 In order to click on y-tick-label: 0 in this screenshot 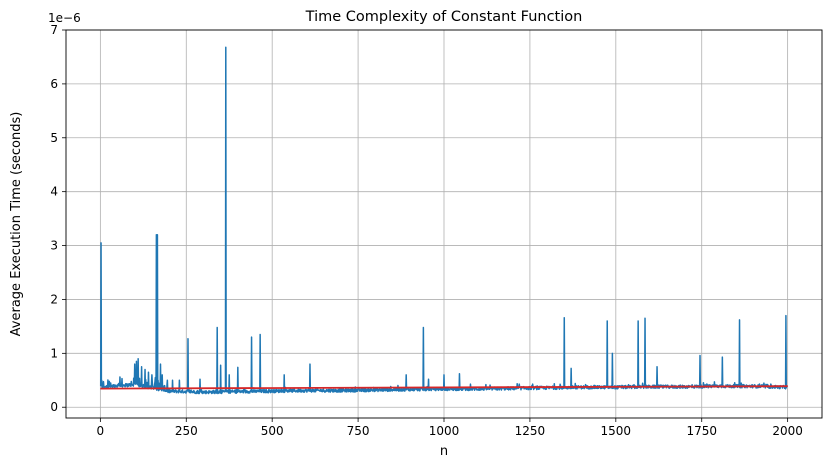, I will do `click(54, 407)`.